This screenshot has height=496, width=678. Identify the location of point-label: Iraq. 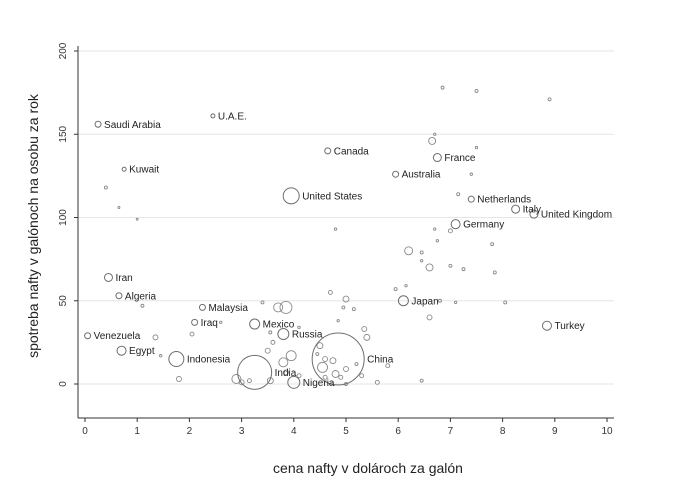
(209, 323).